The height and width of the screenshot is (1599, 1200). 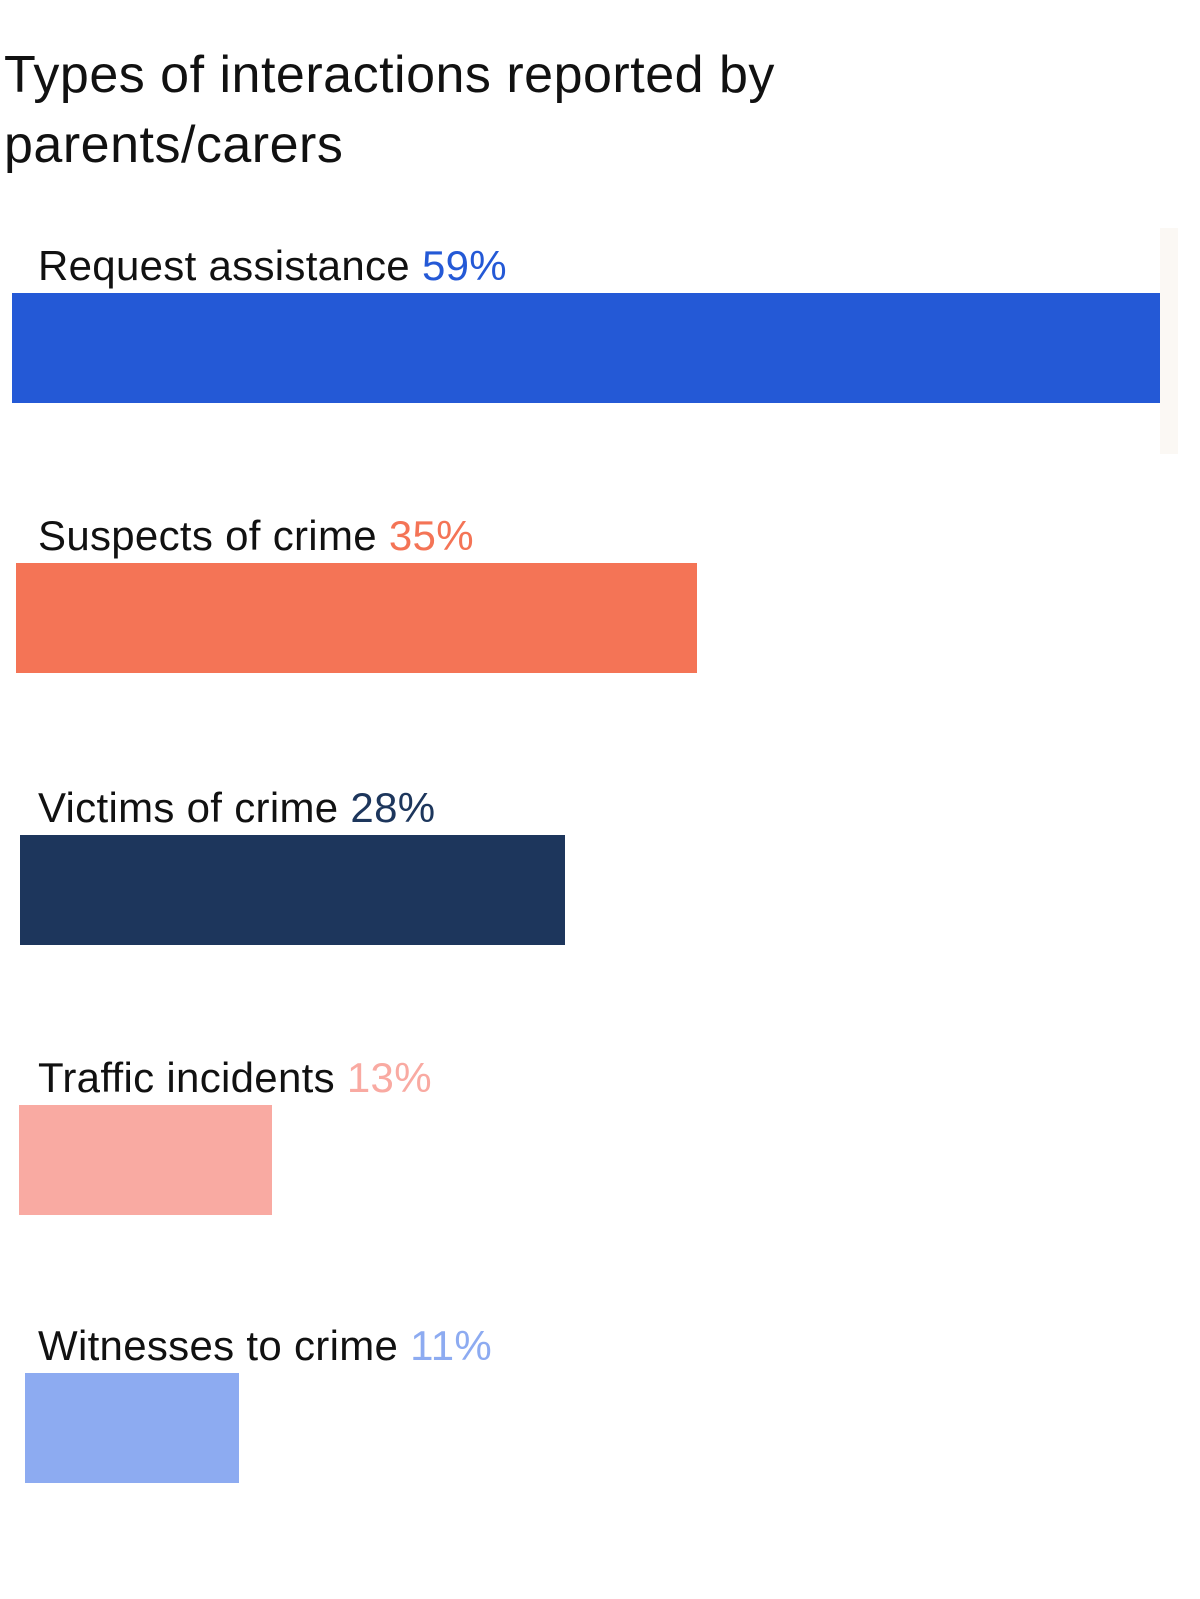 I want to click on value-label: 11%, so click(x=451, y=1345).